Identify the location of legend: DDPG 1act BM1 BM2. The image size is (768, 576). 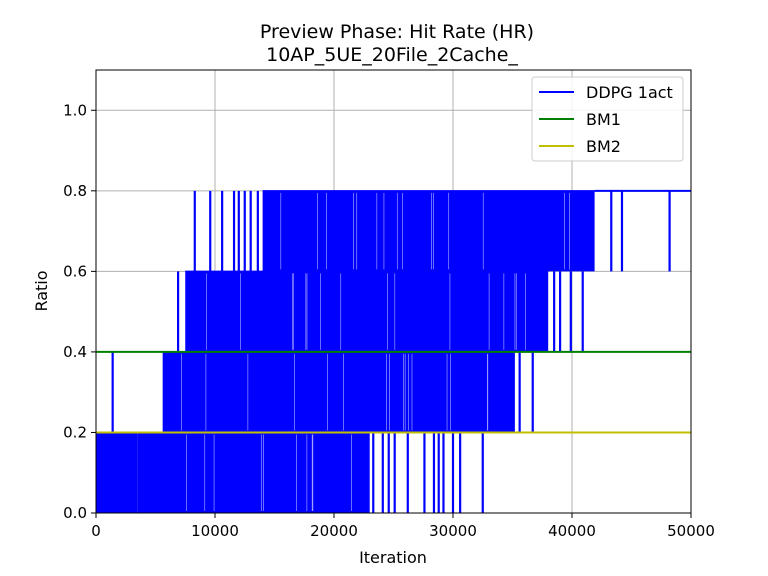
(607, 119).